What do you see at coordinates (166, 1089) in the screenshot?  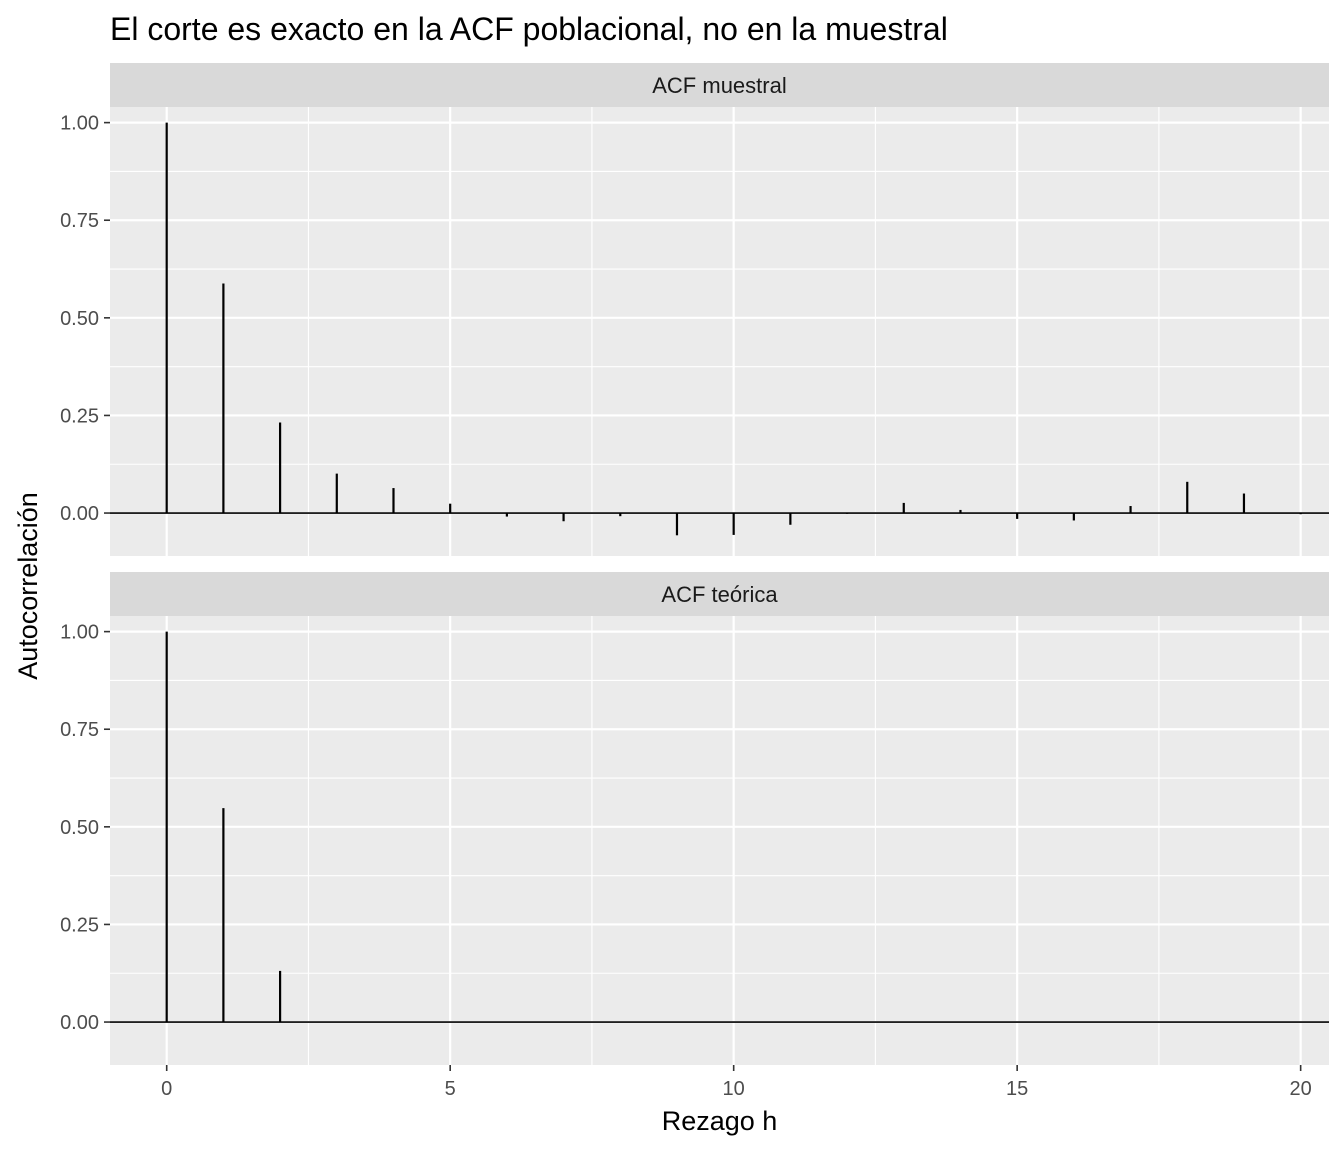 I see `x-tick-label: 0` at bounding box center [166, 1089].